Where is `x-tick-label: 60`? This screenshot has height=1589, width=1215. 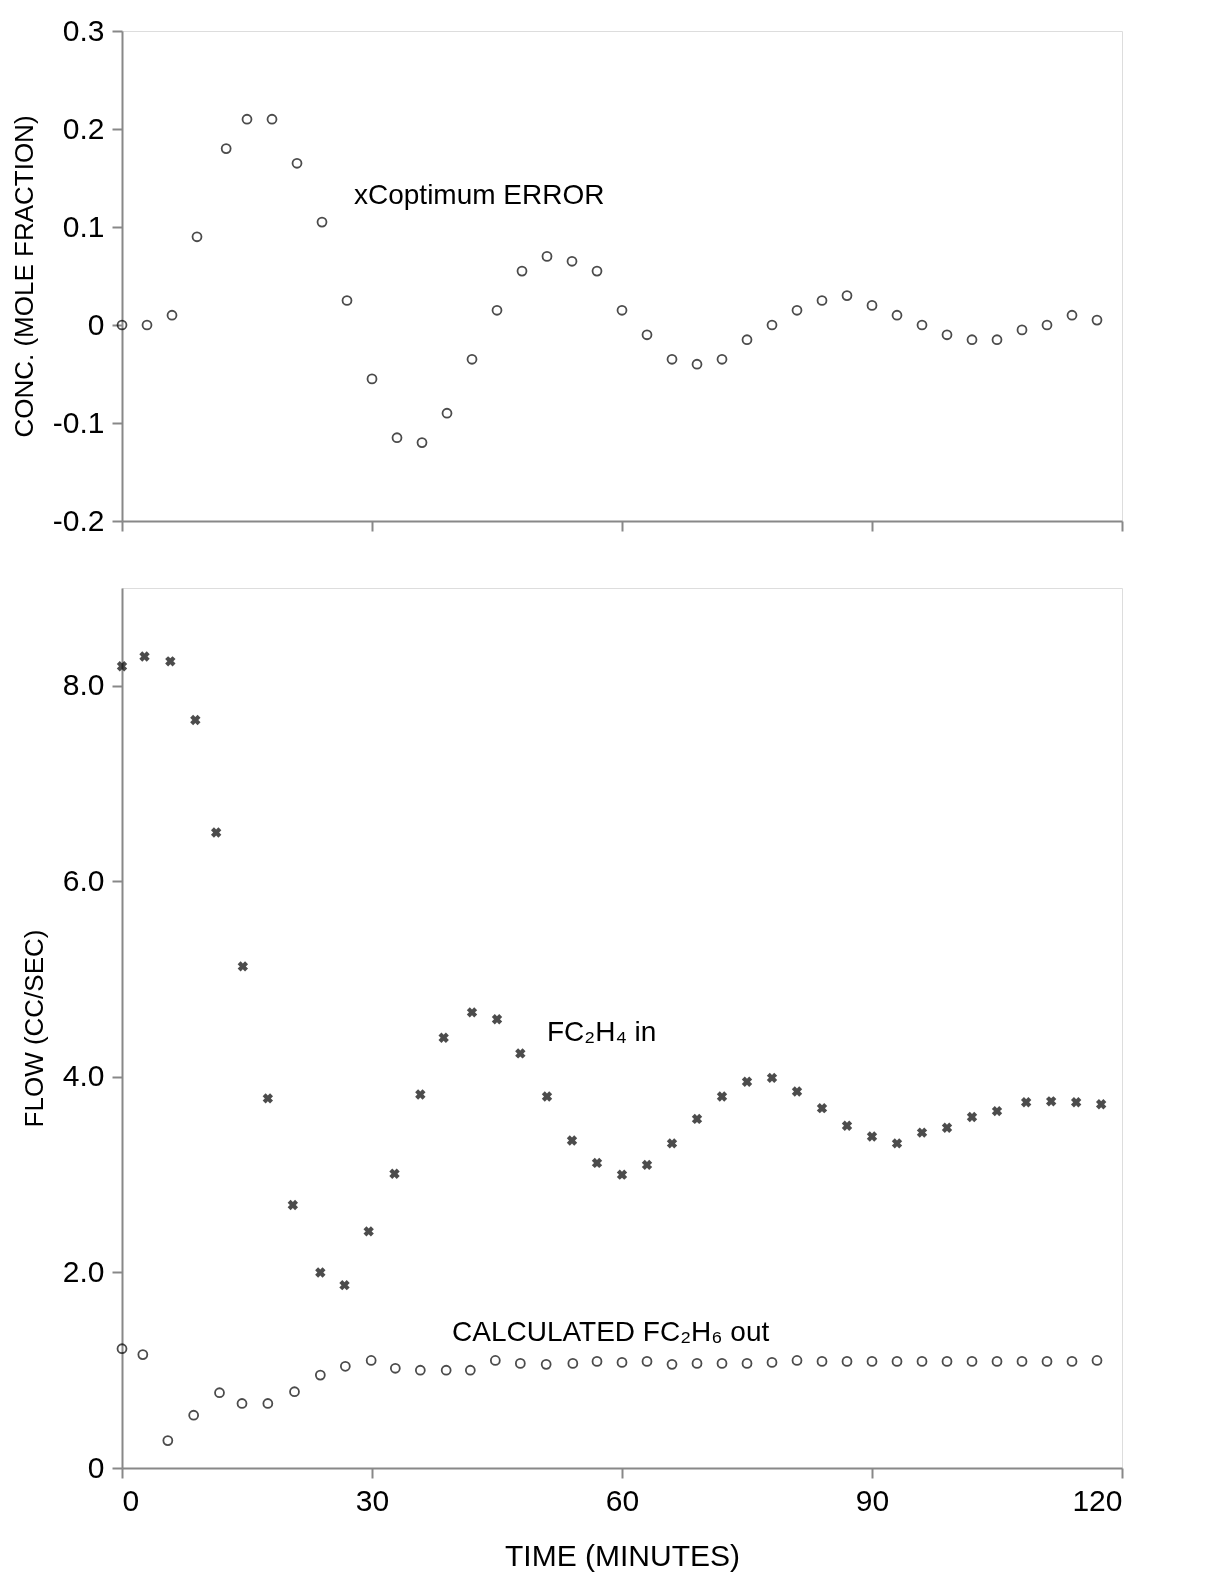 x-tick-label: 60 is located at coordinates (622, 1500).